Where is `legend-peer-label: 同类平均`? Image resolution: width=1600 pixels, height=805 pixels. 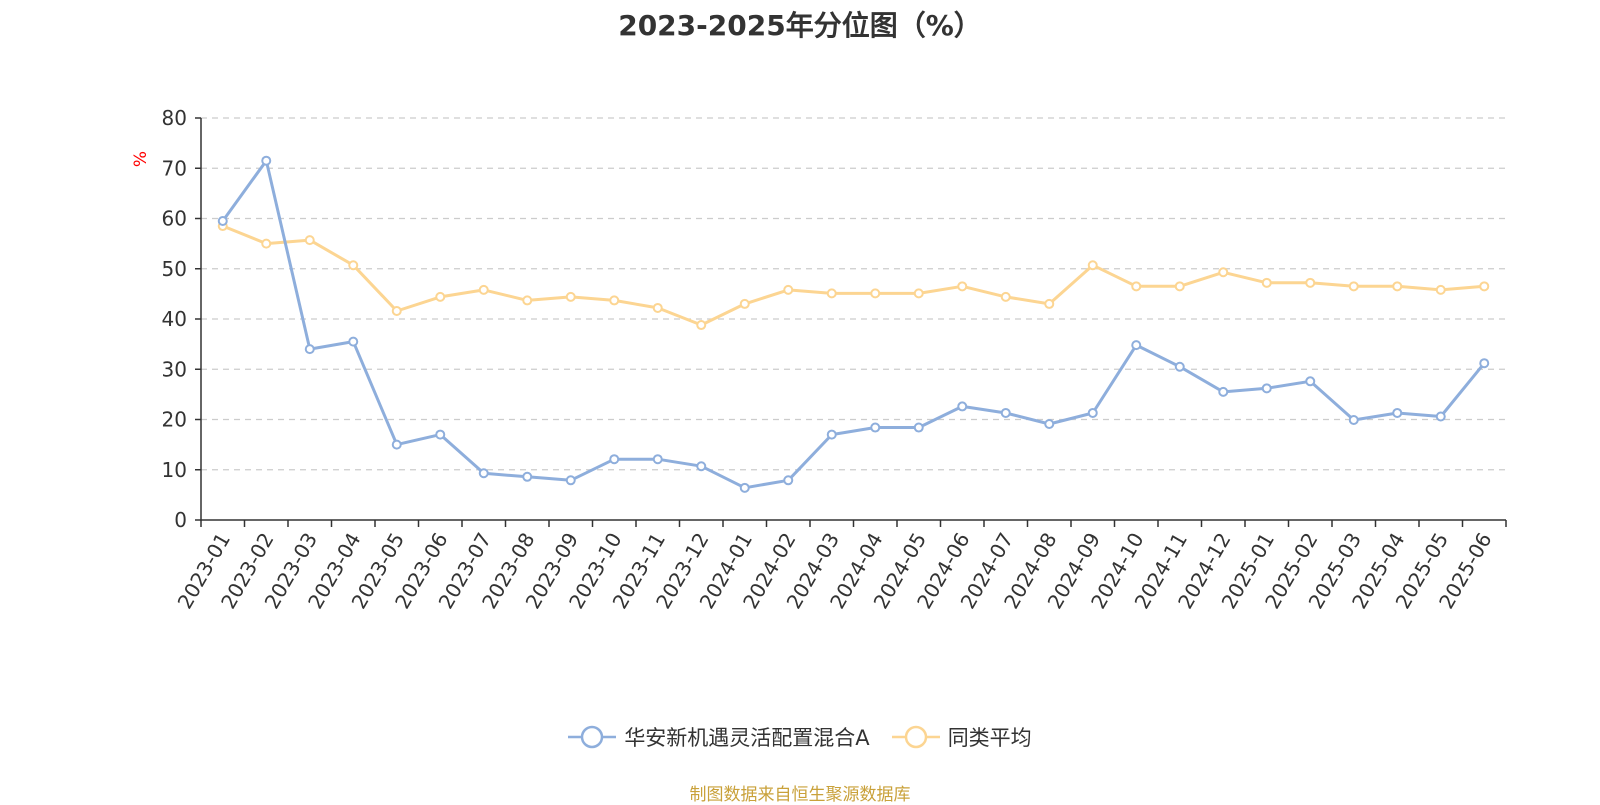
legend-peer-label: 同类平均 is located at coordinates (989, 738).